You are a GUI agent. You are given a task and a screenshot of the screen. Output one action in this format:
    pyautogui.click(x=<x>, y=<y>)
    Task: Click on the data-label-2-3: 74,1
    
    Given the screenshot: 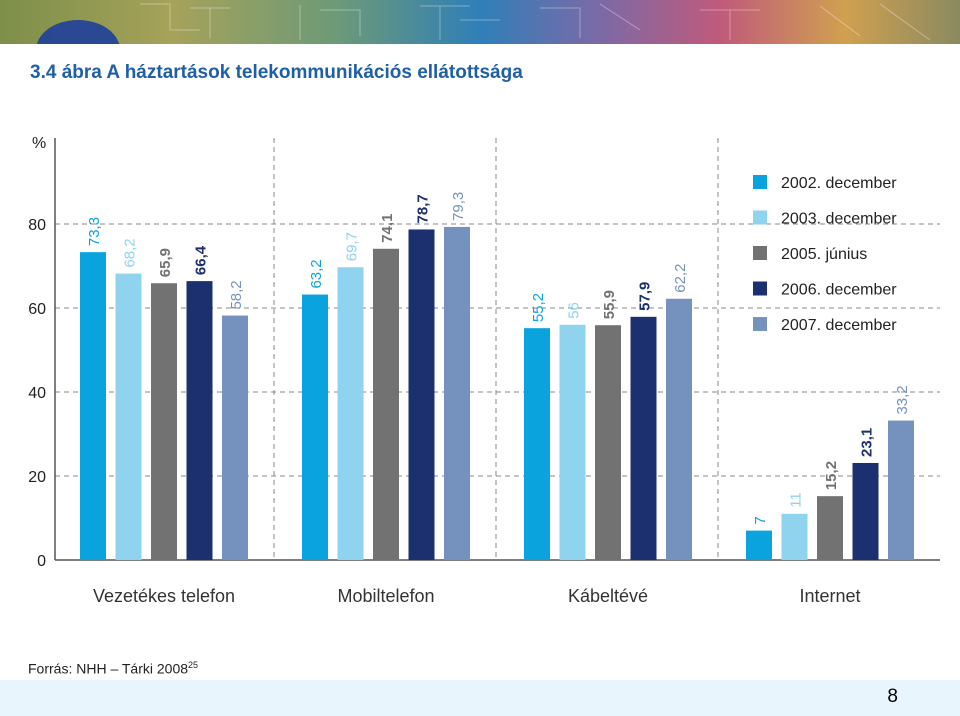 What is the action you would take?
    pyautogui.click(x=387, y=228)
    